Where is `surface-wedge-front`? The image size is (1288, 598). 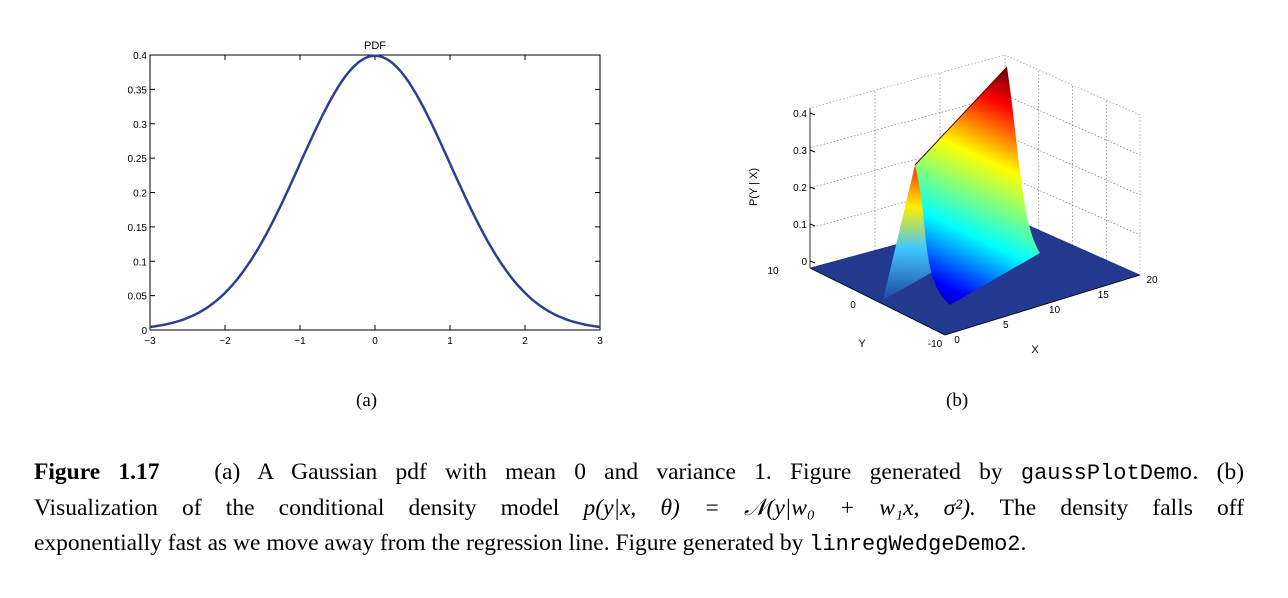 surface-wedge-front is located at coordinates (977, 186).